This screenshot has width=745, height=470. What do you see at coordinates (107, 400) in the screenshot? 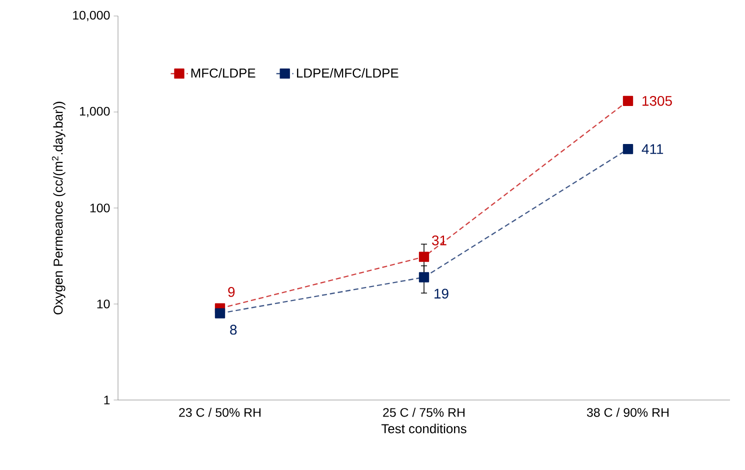
I see `y-tick-label: 1` at bounding box center [107, 400].